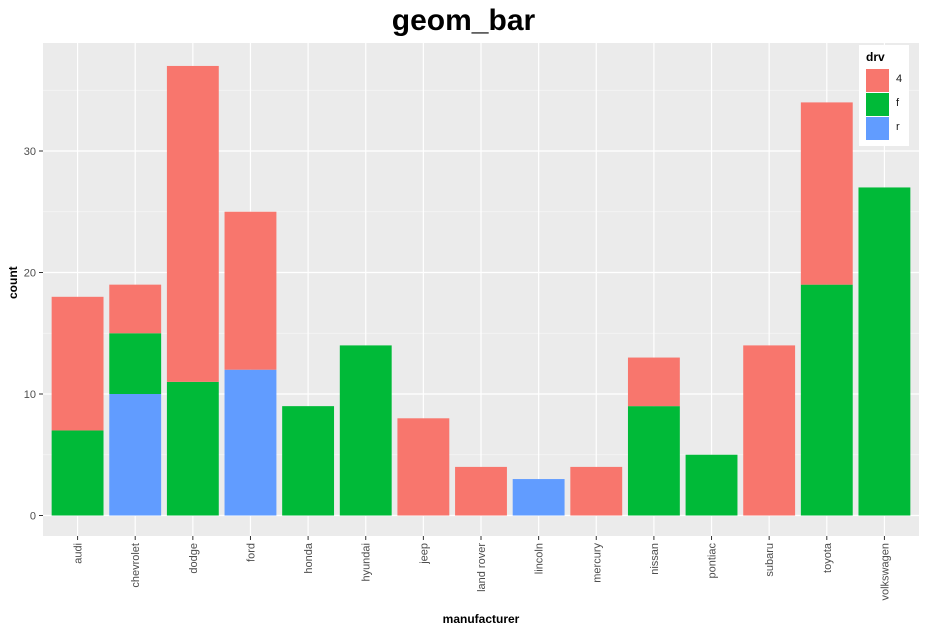  I want to click on legend-item: 4, so click(886, 80).